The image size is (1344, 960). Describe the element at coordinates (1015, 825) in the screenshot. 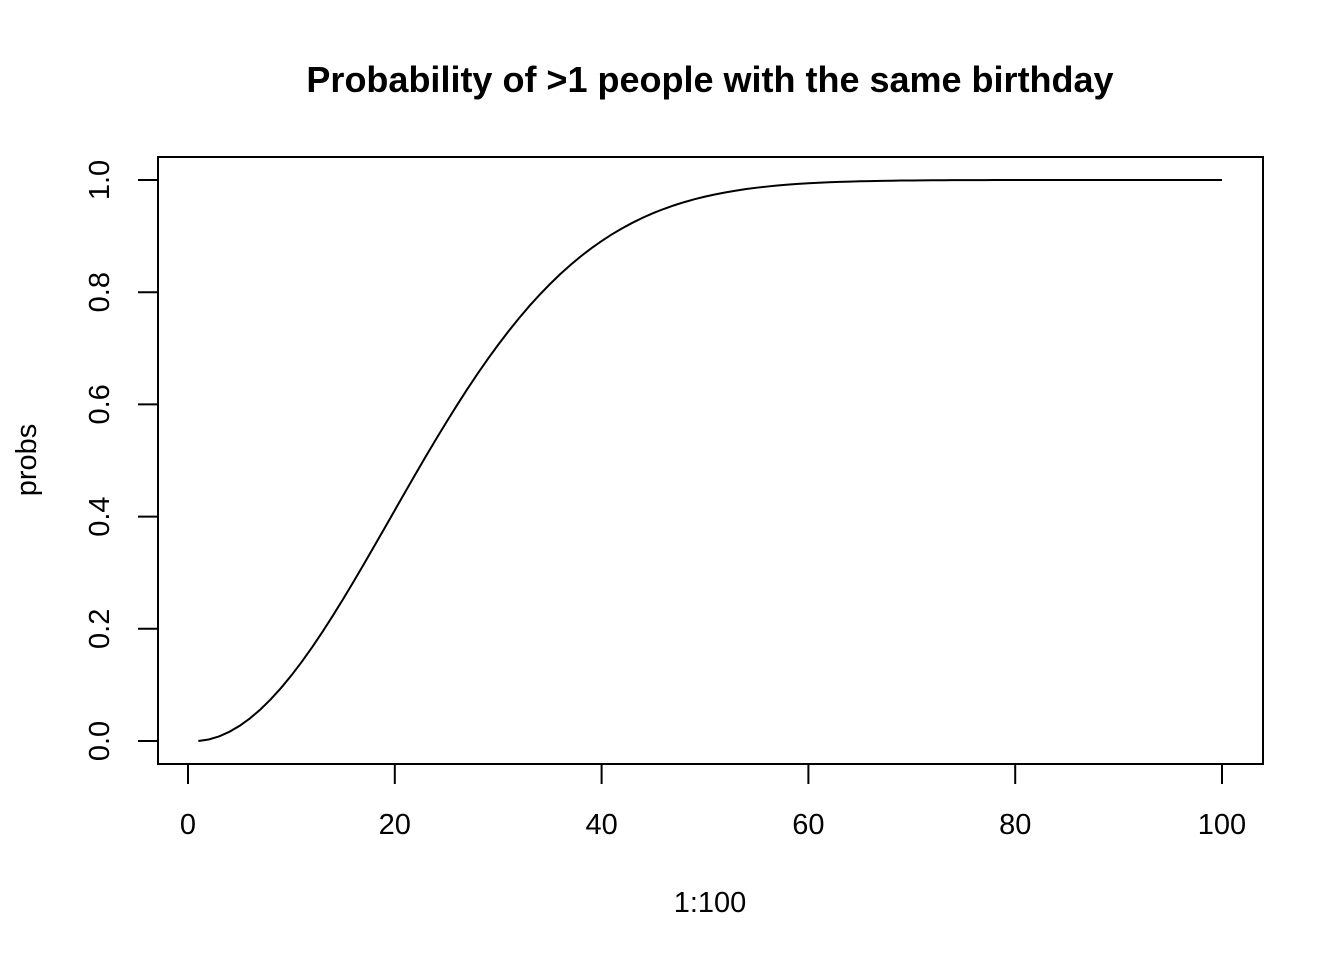

I see `x-tick-label: 80` at that location.